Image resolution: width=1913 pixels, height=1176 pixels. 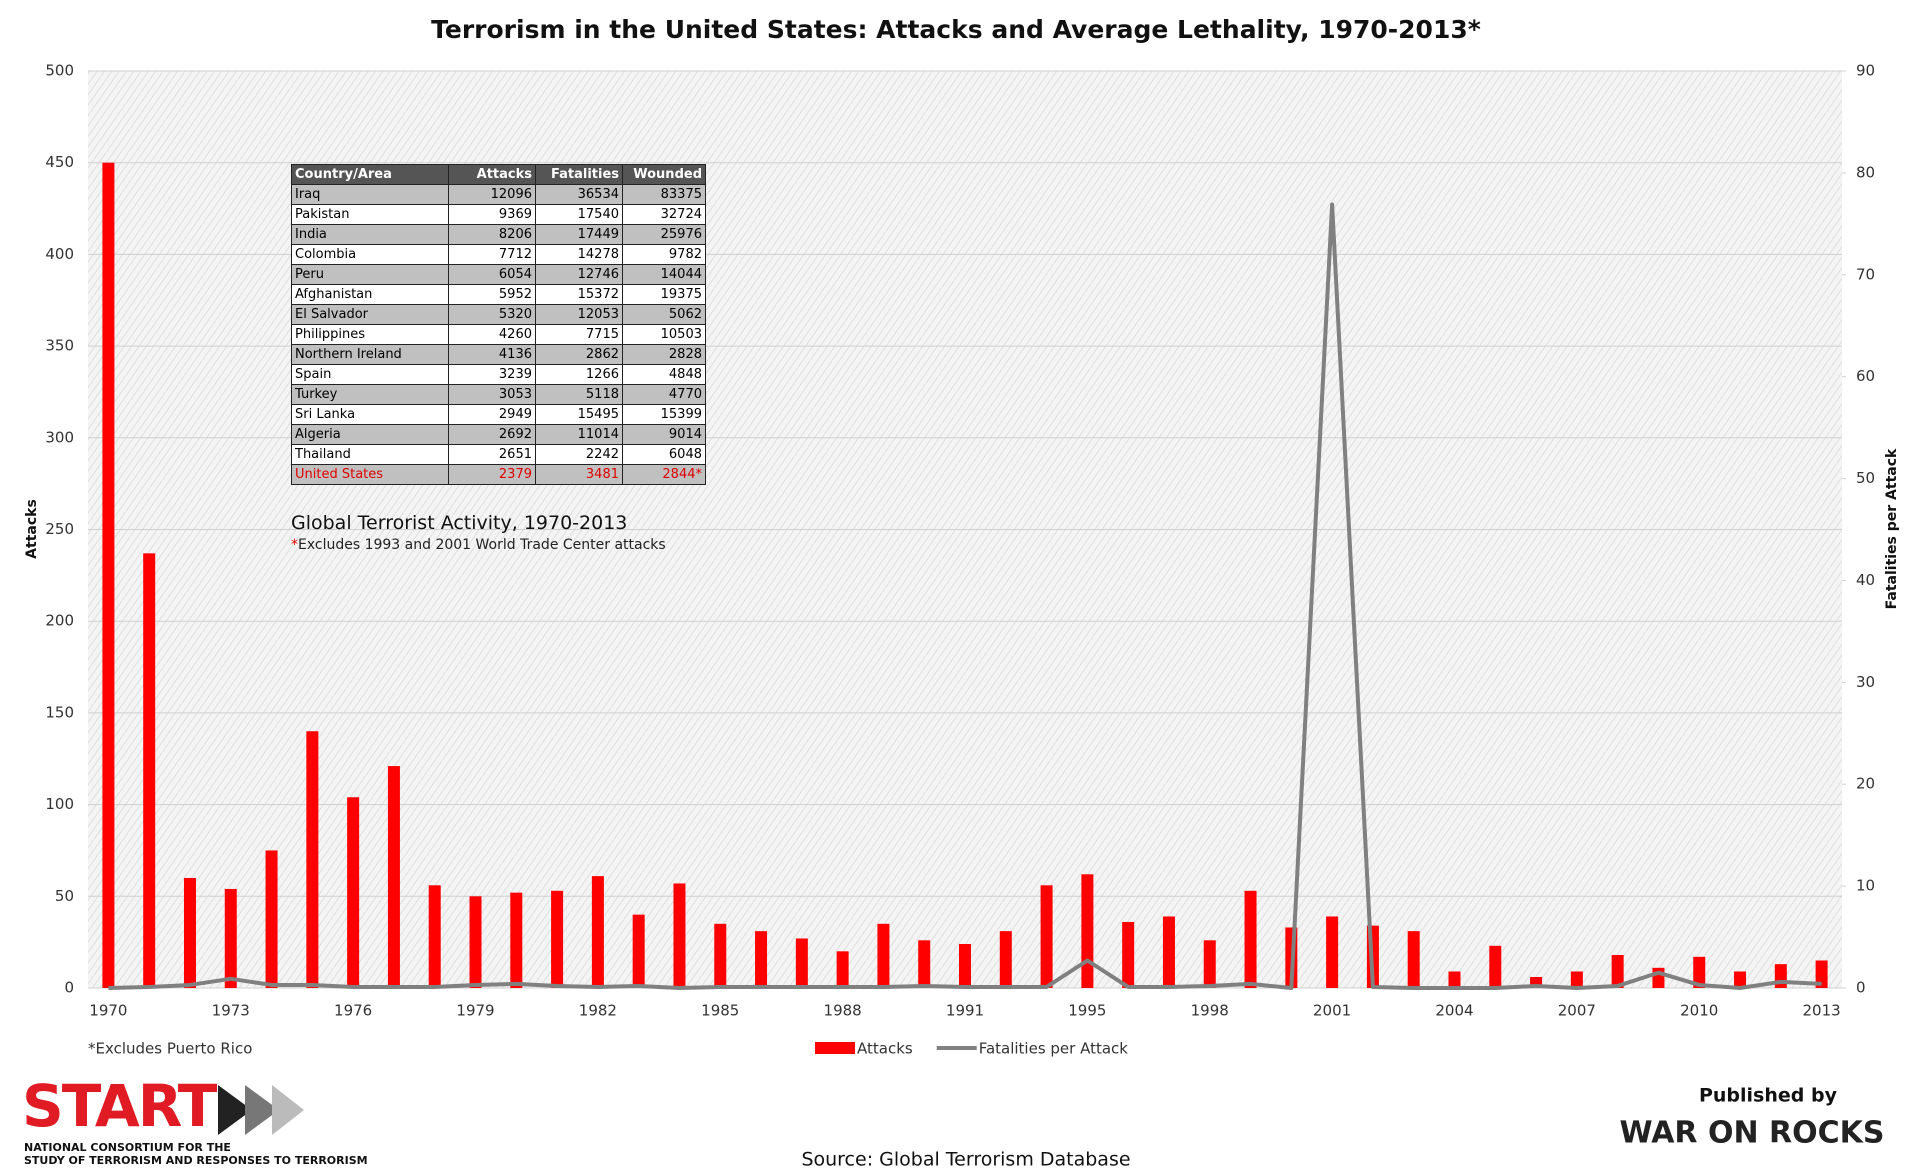 What do you see at coordinates (498, 334) in the screenshot?
I see `table-row: Philippines 4260 7715 10503` at bounding box center [498, 334].